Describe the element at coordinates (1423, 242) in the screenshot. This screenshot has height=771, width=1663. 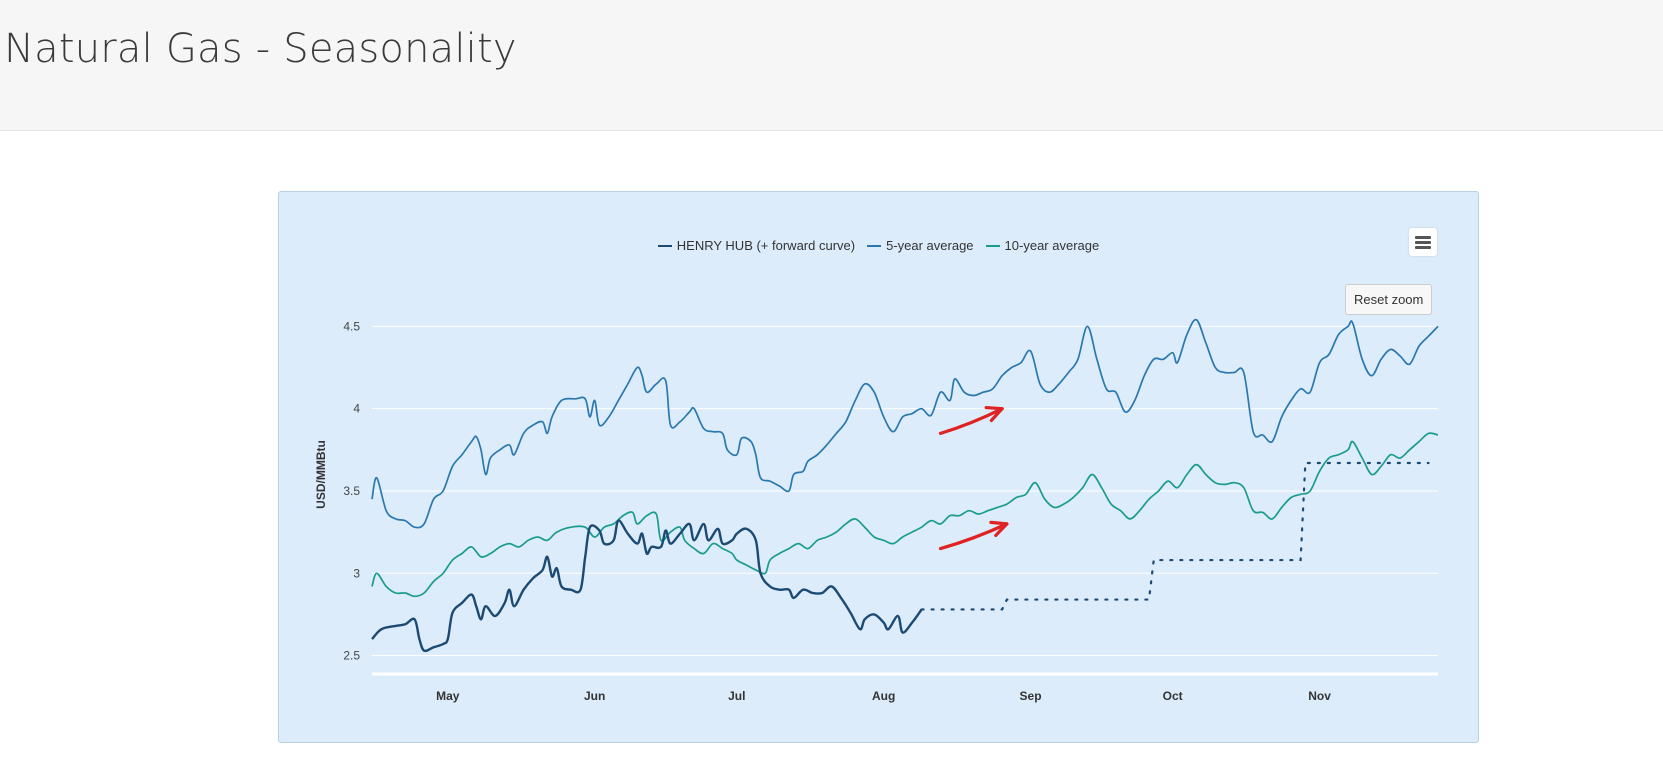
I see `hamburger-menu-icon` at that location.